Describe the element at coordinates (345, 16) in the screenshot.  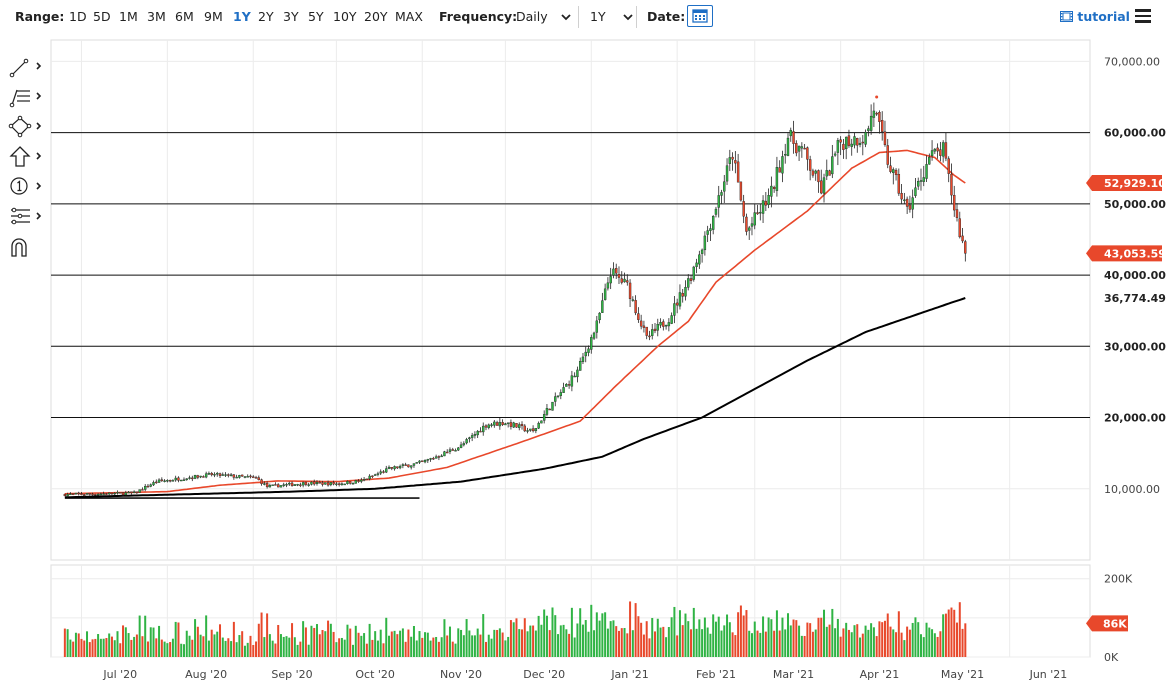
I see `range-10y: 10Y` at that location.